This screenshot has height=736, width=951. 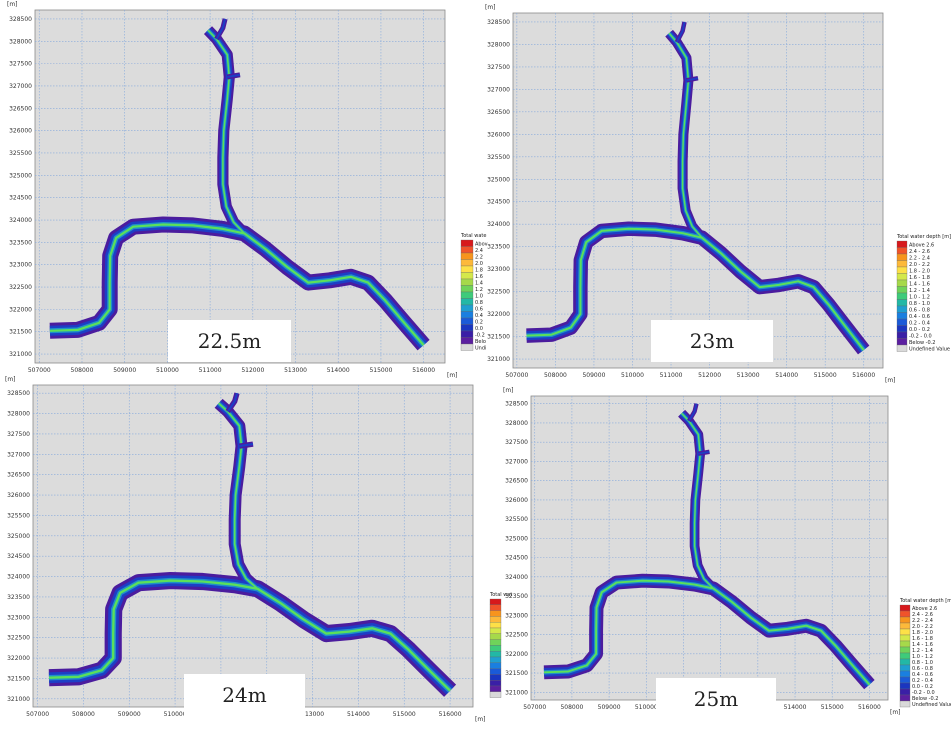 I want to click on legend-entry: Undi, so click(x=480, y=348).